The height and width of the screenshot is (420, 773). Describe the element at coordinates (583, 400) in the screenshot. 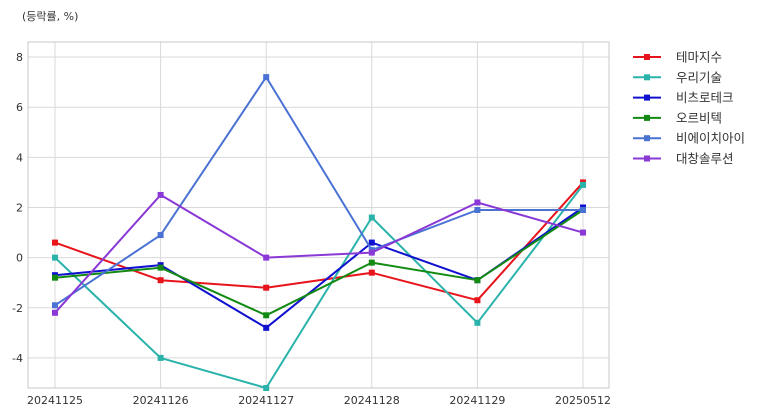

I see `x-tick-label: 20250512` at that location.